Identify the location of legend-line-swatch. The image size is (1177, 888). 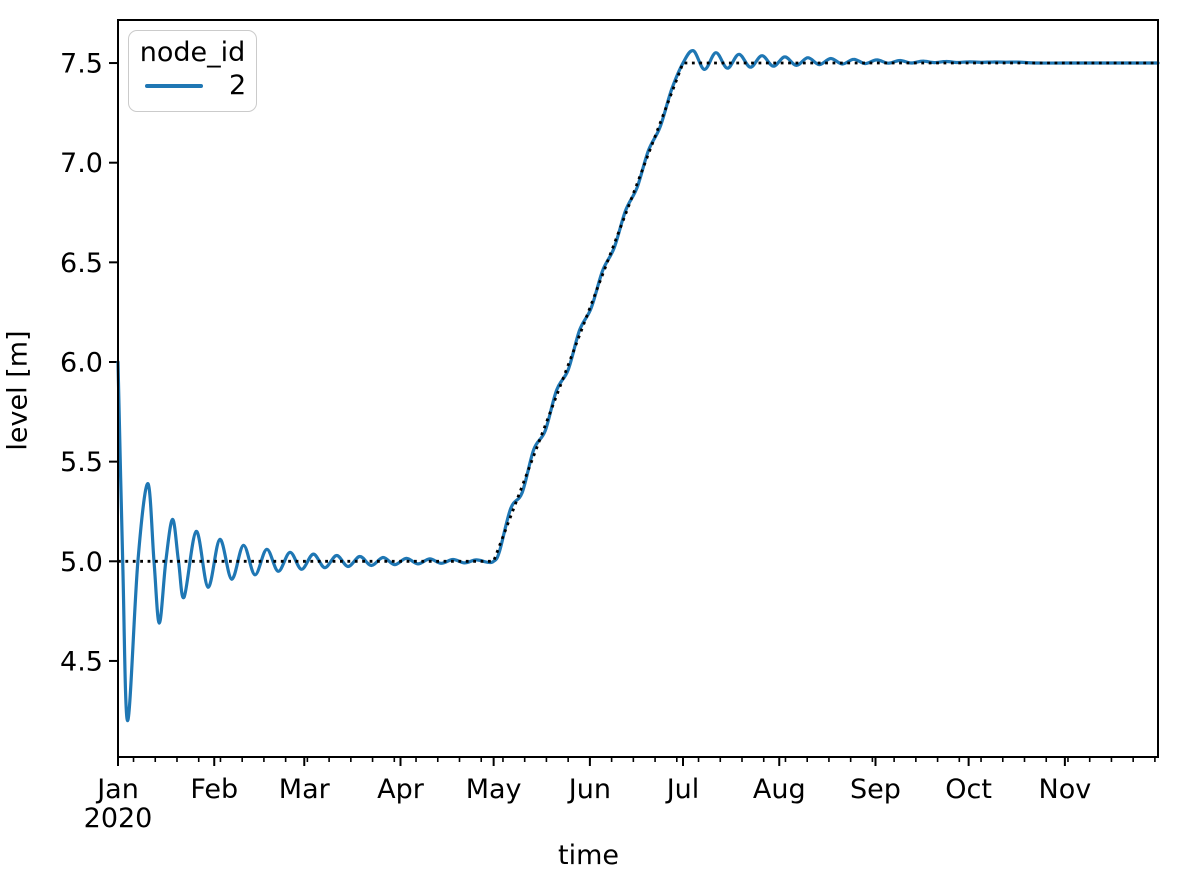
(174, 86).